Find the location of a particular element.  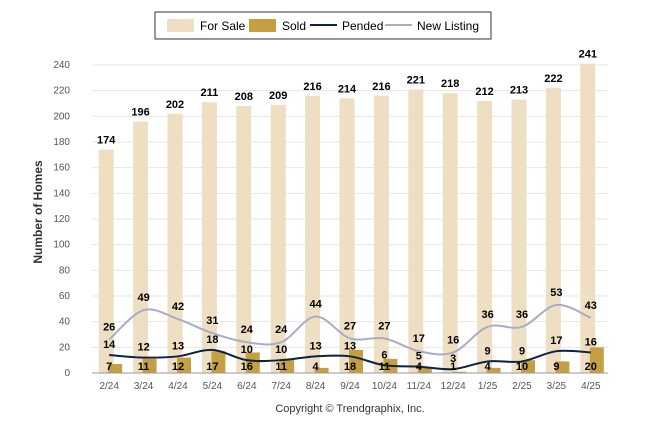

x-tick-label: 8/24 is located at coordinates (316, 386).